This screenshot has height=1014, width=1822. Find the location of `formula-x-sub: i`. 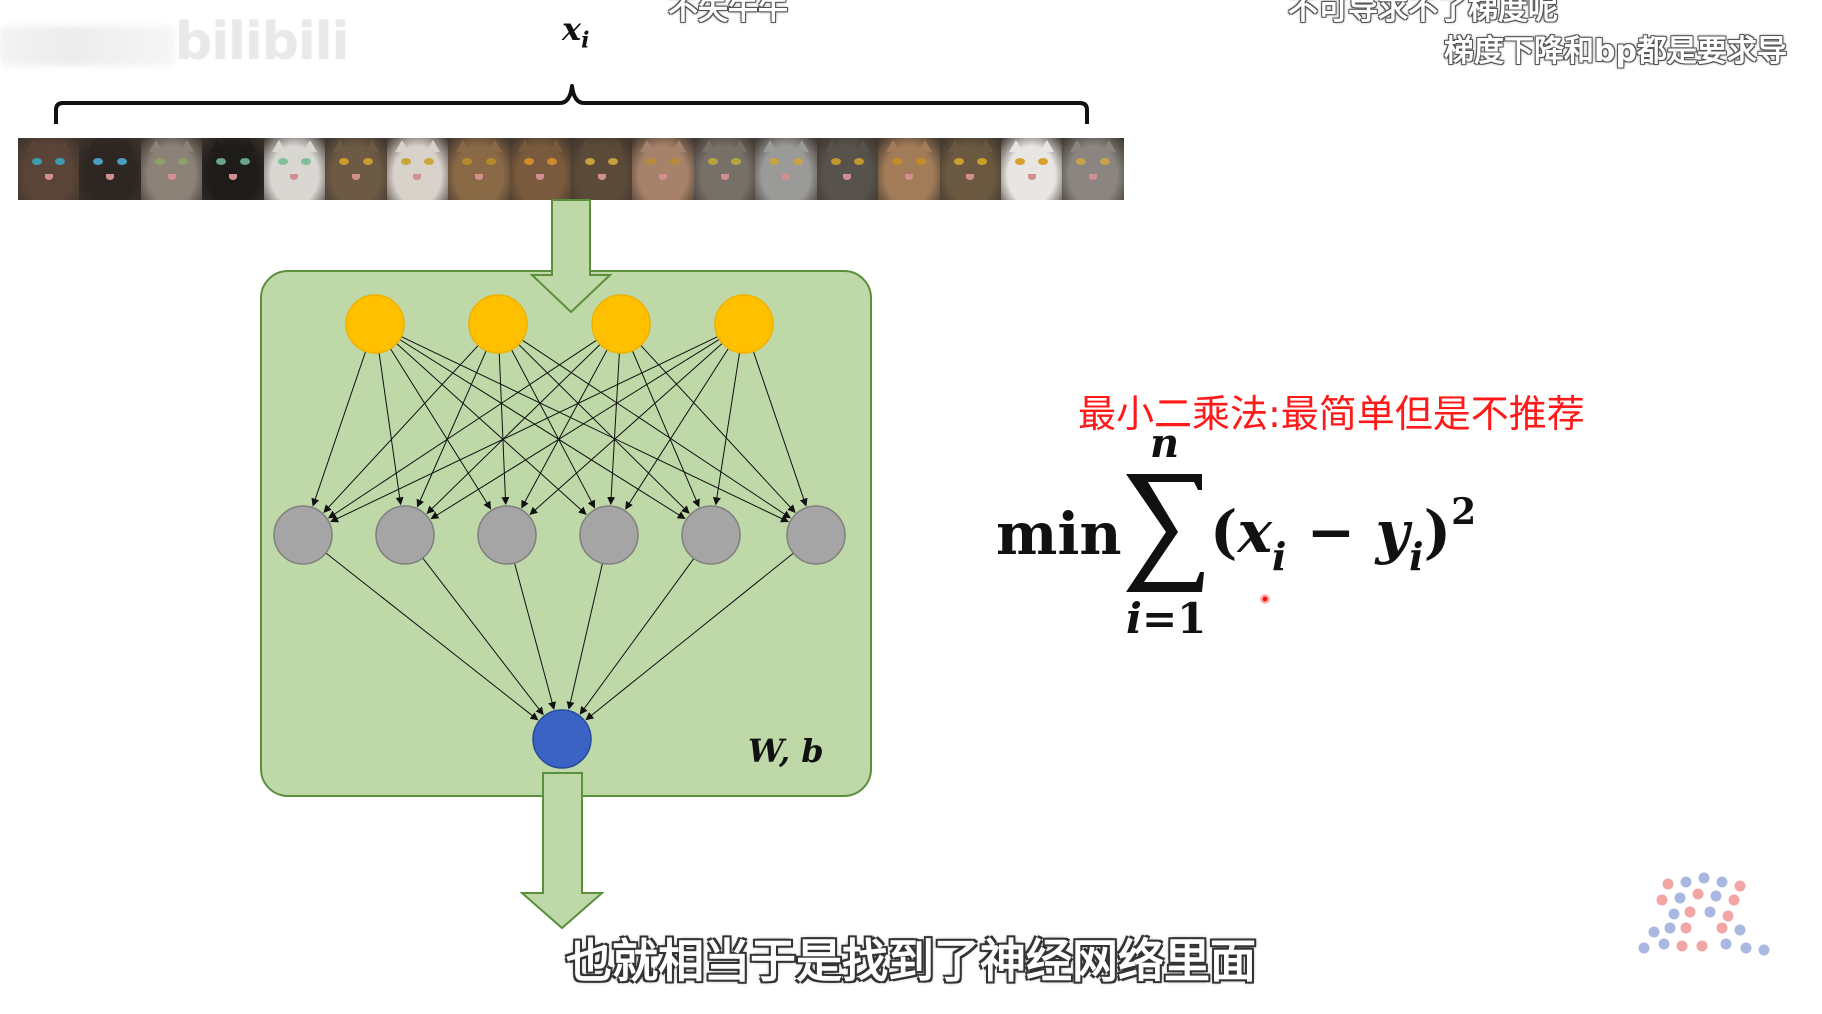

formula-x-sub: i is located at coordinates (1279, 556).